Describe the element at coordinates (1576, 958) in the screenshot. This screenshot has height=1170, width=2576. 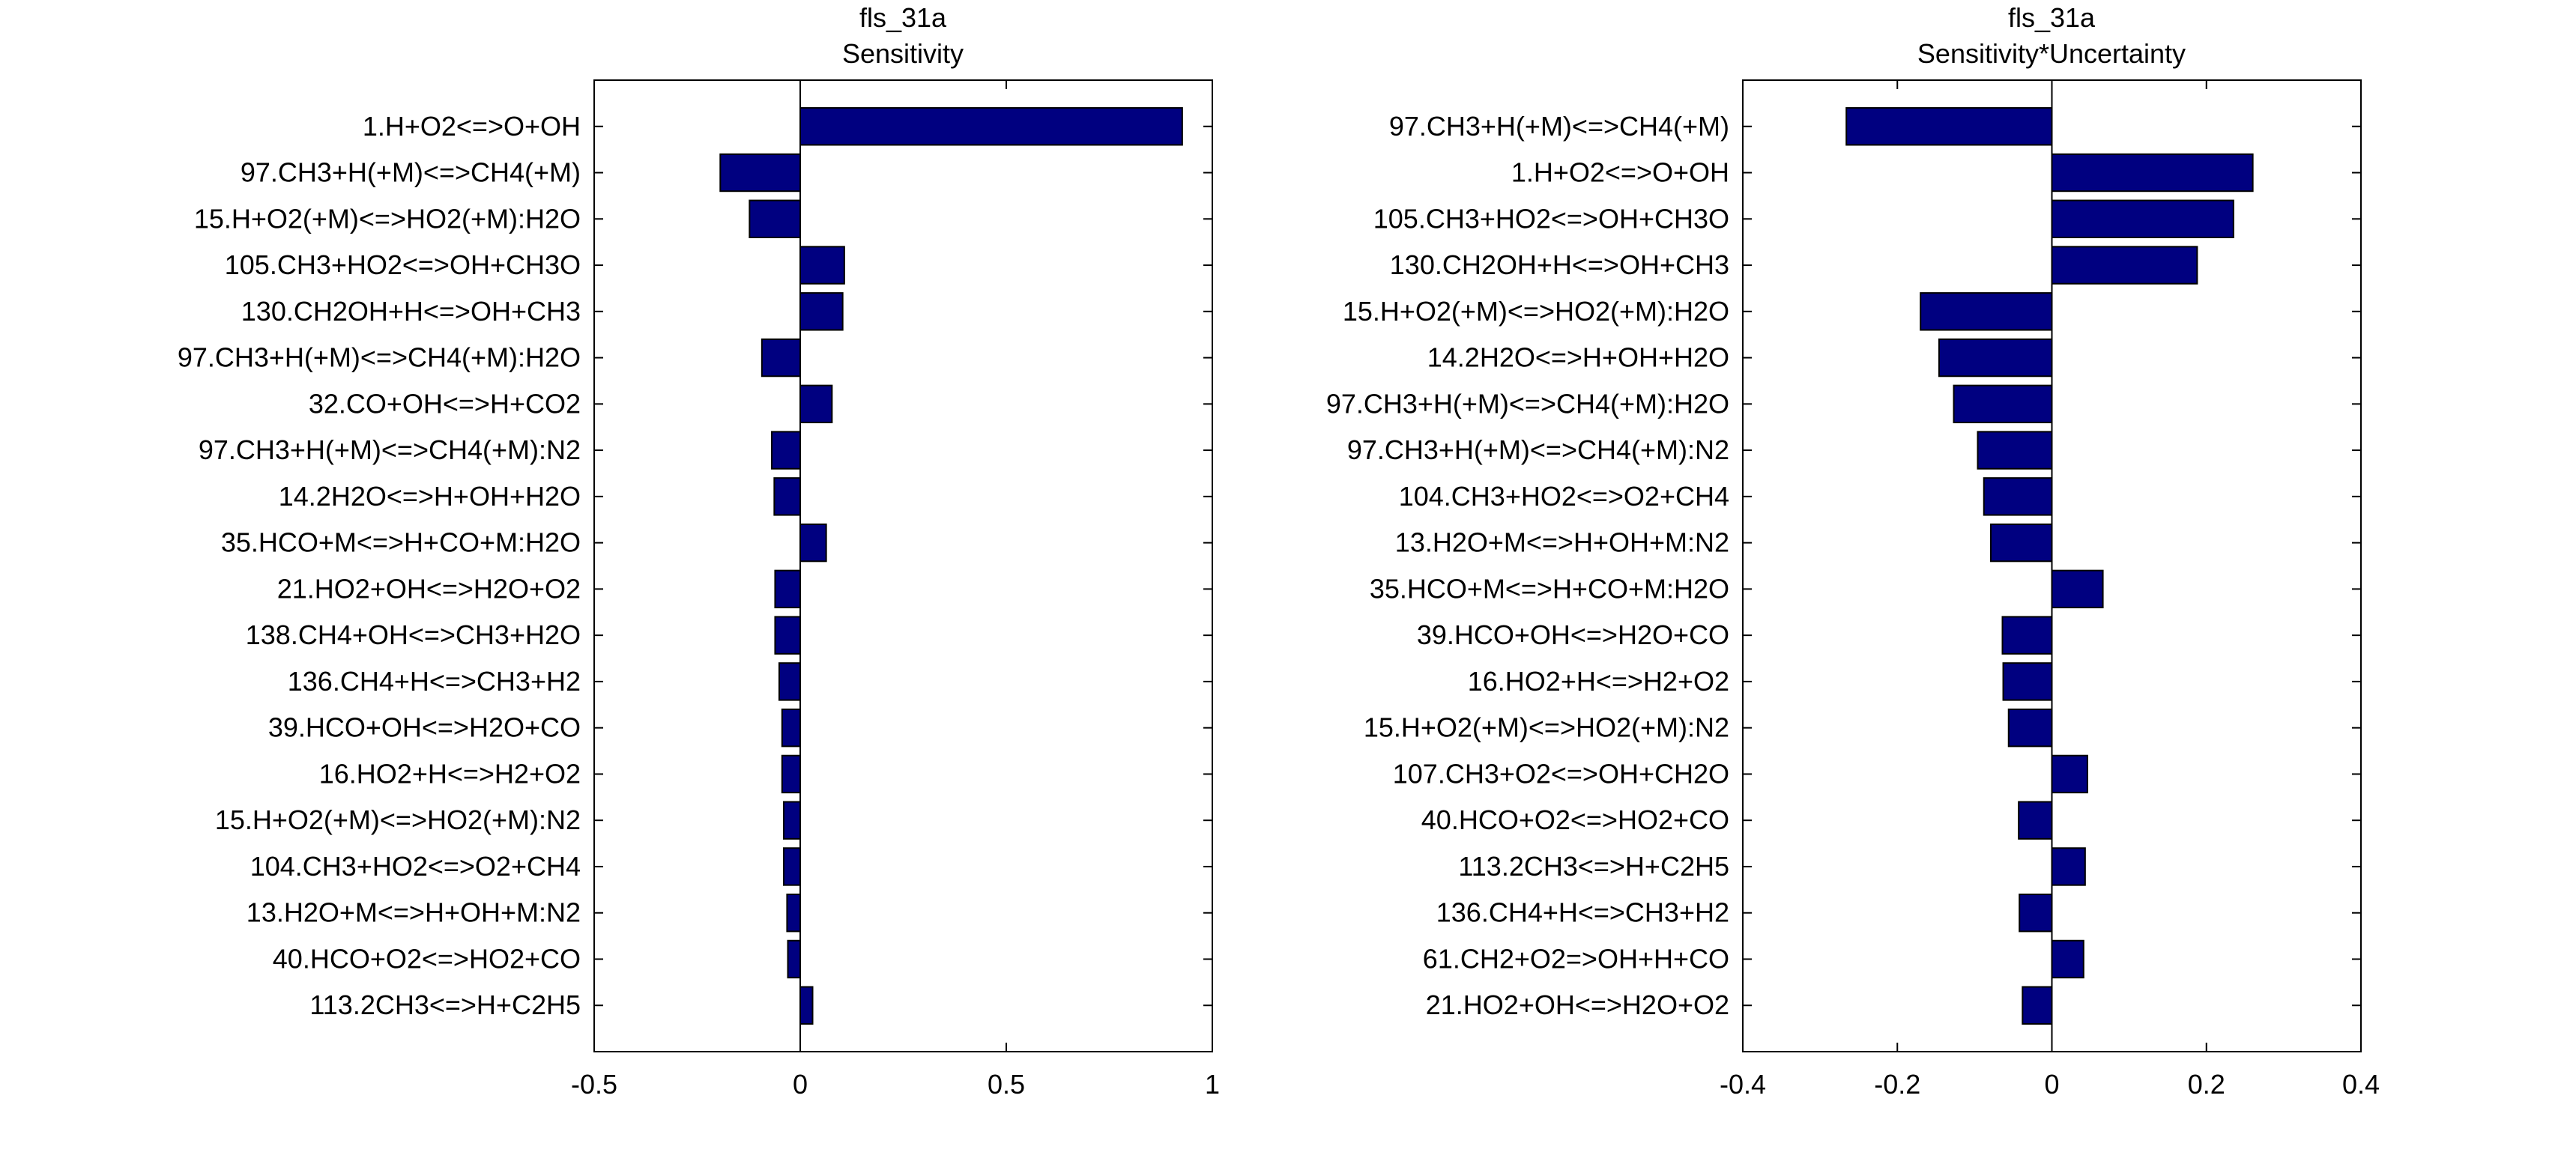
I see `y-tick-label: 61.CH2+O2=>OH+H+CO` at that location.